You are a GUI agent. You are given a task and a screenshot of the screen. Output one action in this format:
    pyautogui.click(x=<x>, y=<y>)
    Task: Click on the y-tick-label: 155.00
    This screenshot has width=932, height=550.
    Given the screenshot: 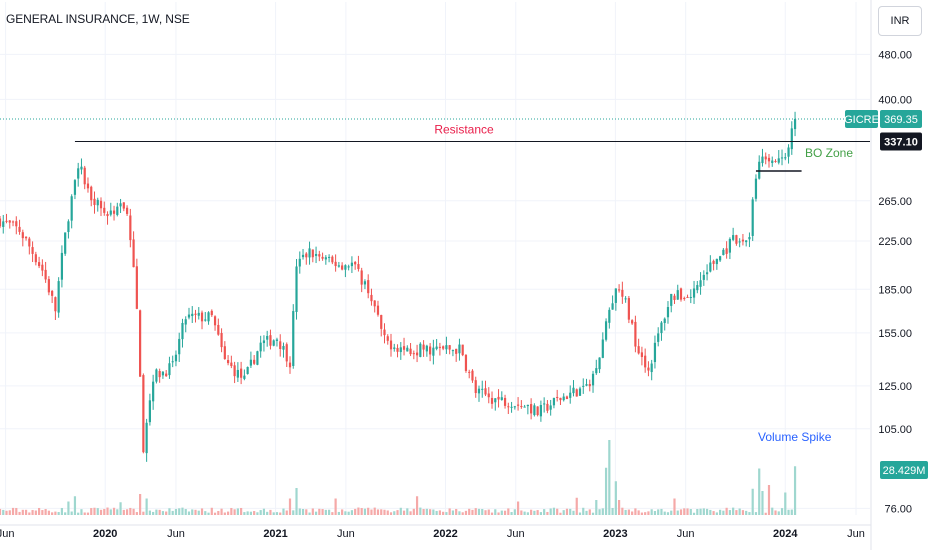 What is the action you would take?
    pyautogui.click(x=895, y=334)
    